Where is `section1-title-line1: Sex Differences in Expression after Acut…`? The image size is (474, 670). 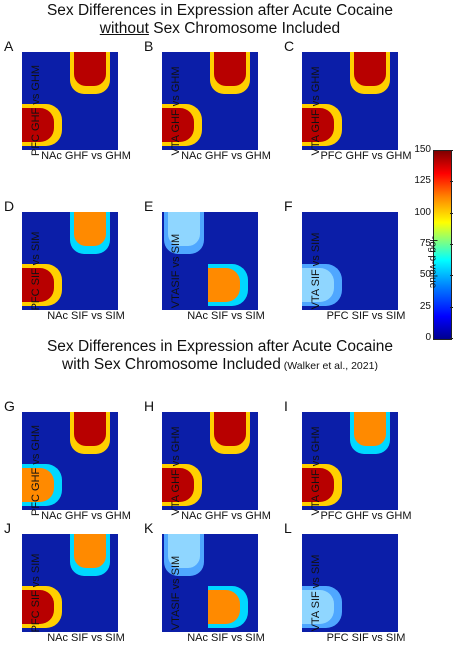
section1-title-line1: Sex Differences in Expression after Acut… is located at coordinates (220, 10).